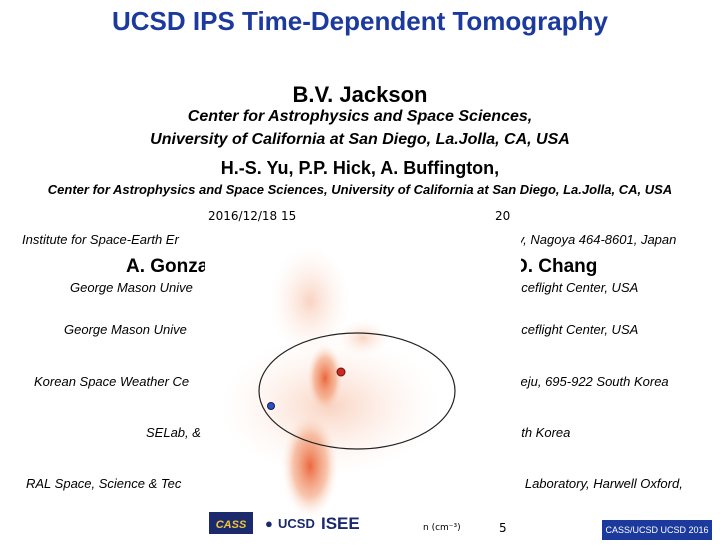 The image size is (720, 545). What do you see at coordinates (503, 528) in the screenshot?
I see `scale-bottom-label: 5` at bounding box center [503, 528].